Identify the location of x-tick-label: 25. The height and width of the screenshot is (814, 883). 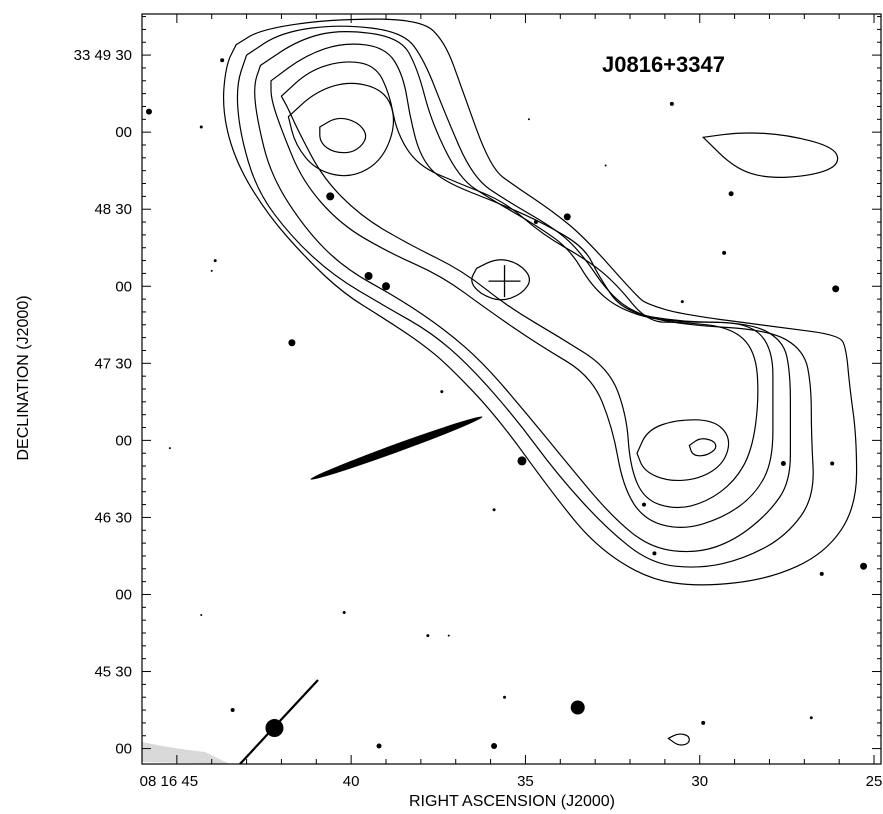
(874, 781).